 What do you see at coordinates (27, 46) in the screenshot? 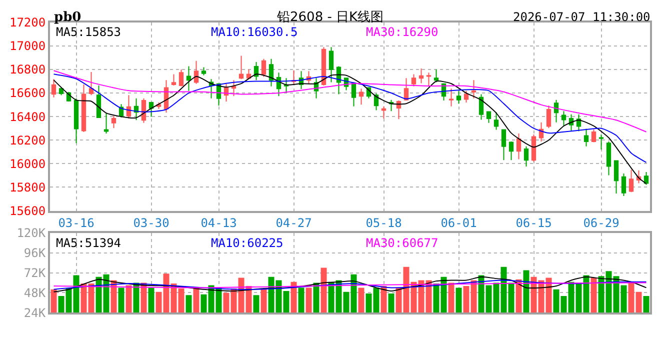
I see `y-tick-label: 17000` at bounding box center [27, 46].